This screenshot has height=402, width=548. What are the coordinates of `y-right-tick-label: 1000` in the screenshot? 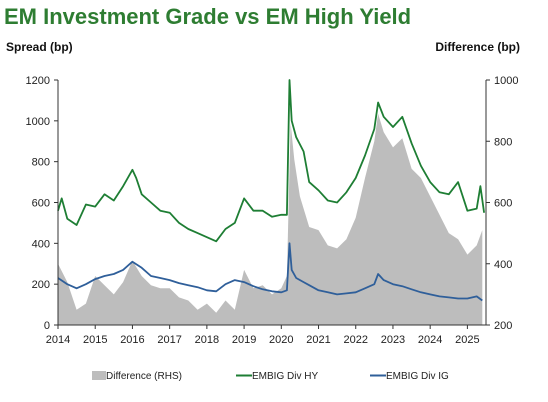 It's located at (506, 81).